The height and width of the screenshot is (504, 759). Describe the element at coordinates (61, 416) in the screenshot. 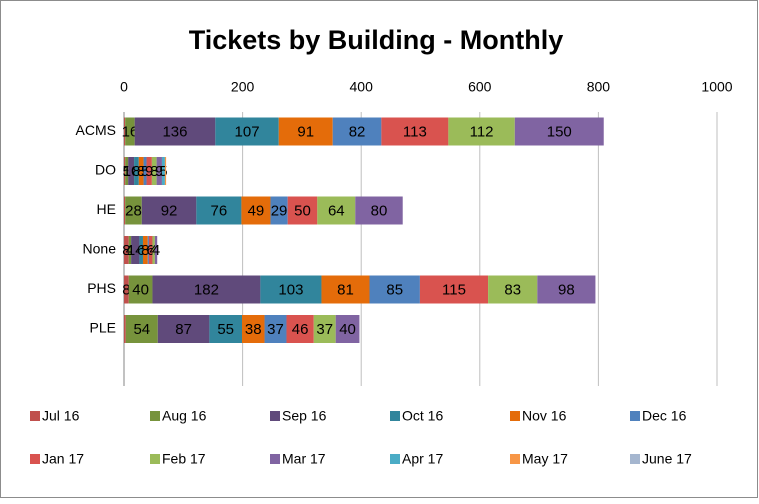

I see `legend-label: Jul 16` at that location.